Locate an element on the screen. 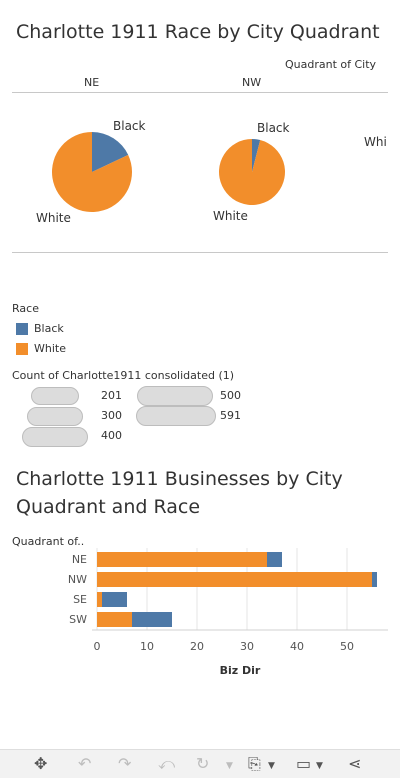  pie-nw-label-black: Black is located at coordinates (273, 128).